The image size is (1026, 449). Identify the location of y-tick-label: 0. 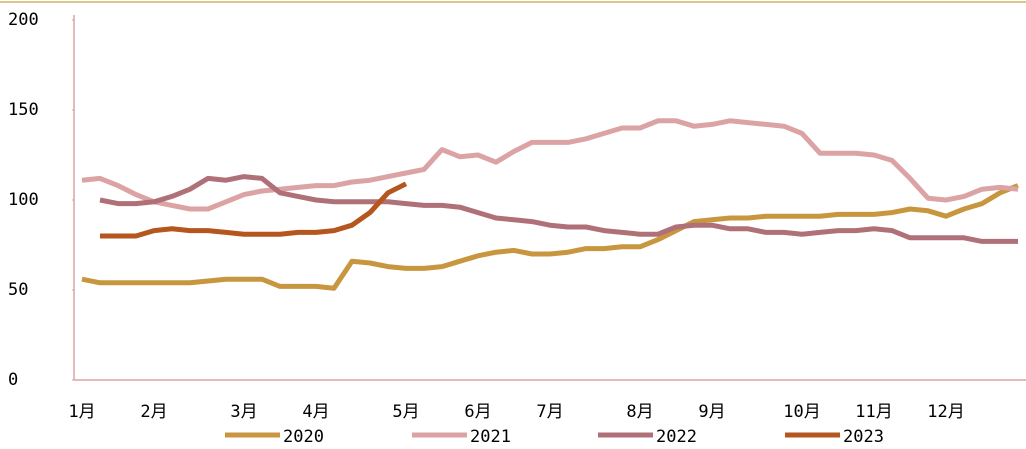
(13, 380).